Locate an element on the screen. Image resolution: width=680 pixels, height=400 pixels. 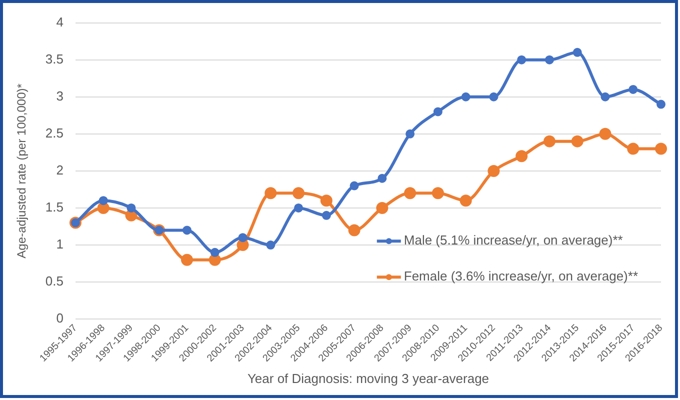
y-tick-label: 0.5 is located at coordinates (54, 281).